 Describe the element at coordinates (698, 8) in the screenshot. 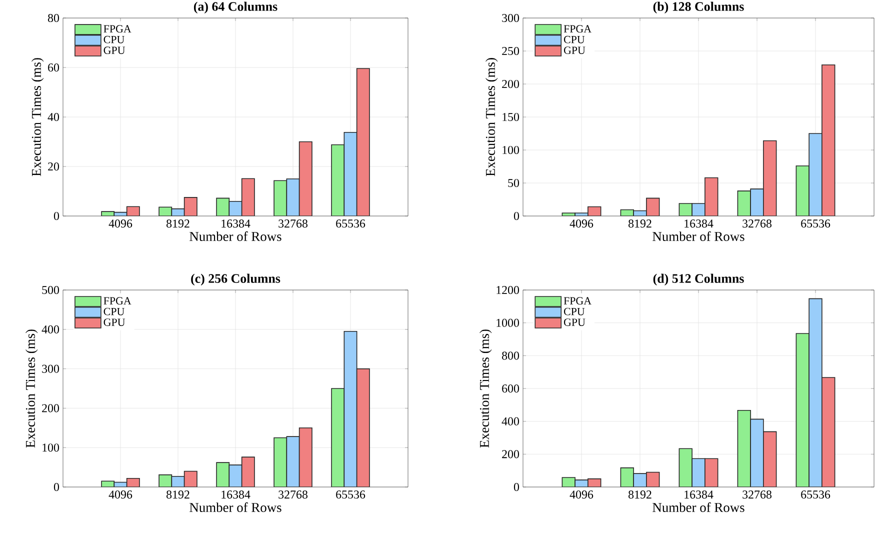

I see `chart-title: (b) 128 Columns` at that location.